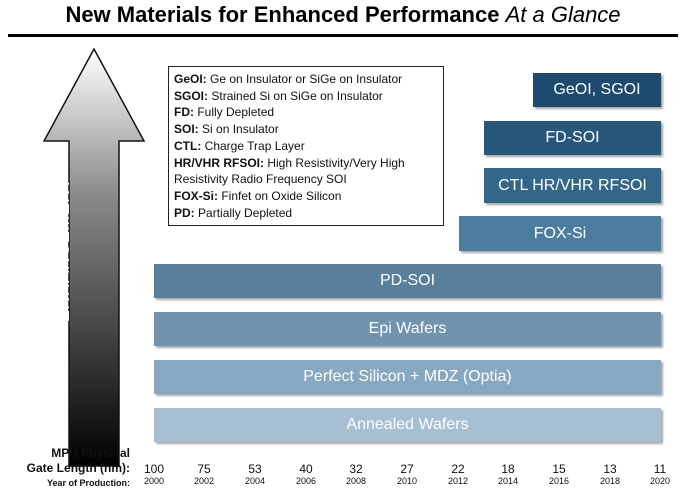 The width and height of the screenshot is (686, 491). I want to click on tick: 22 2012, so click(458, 474).